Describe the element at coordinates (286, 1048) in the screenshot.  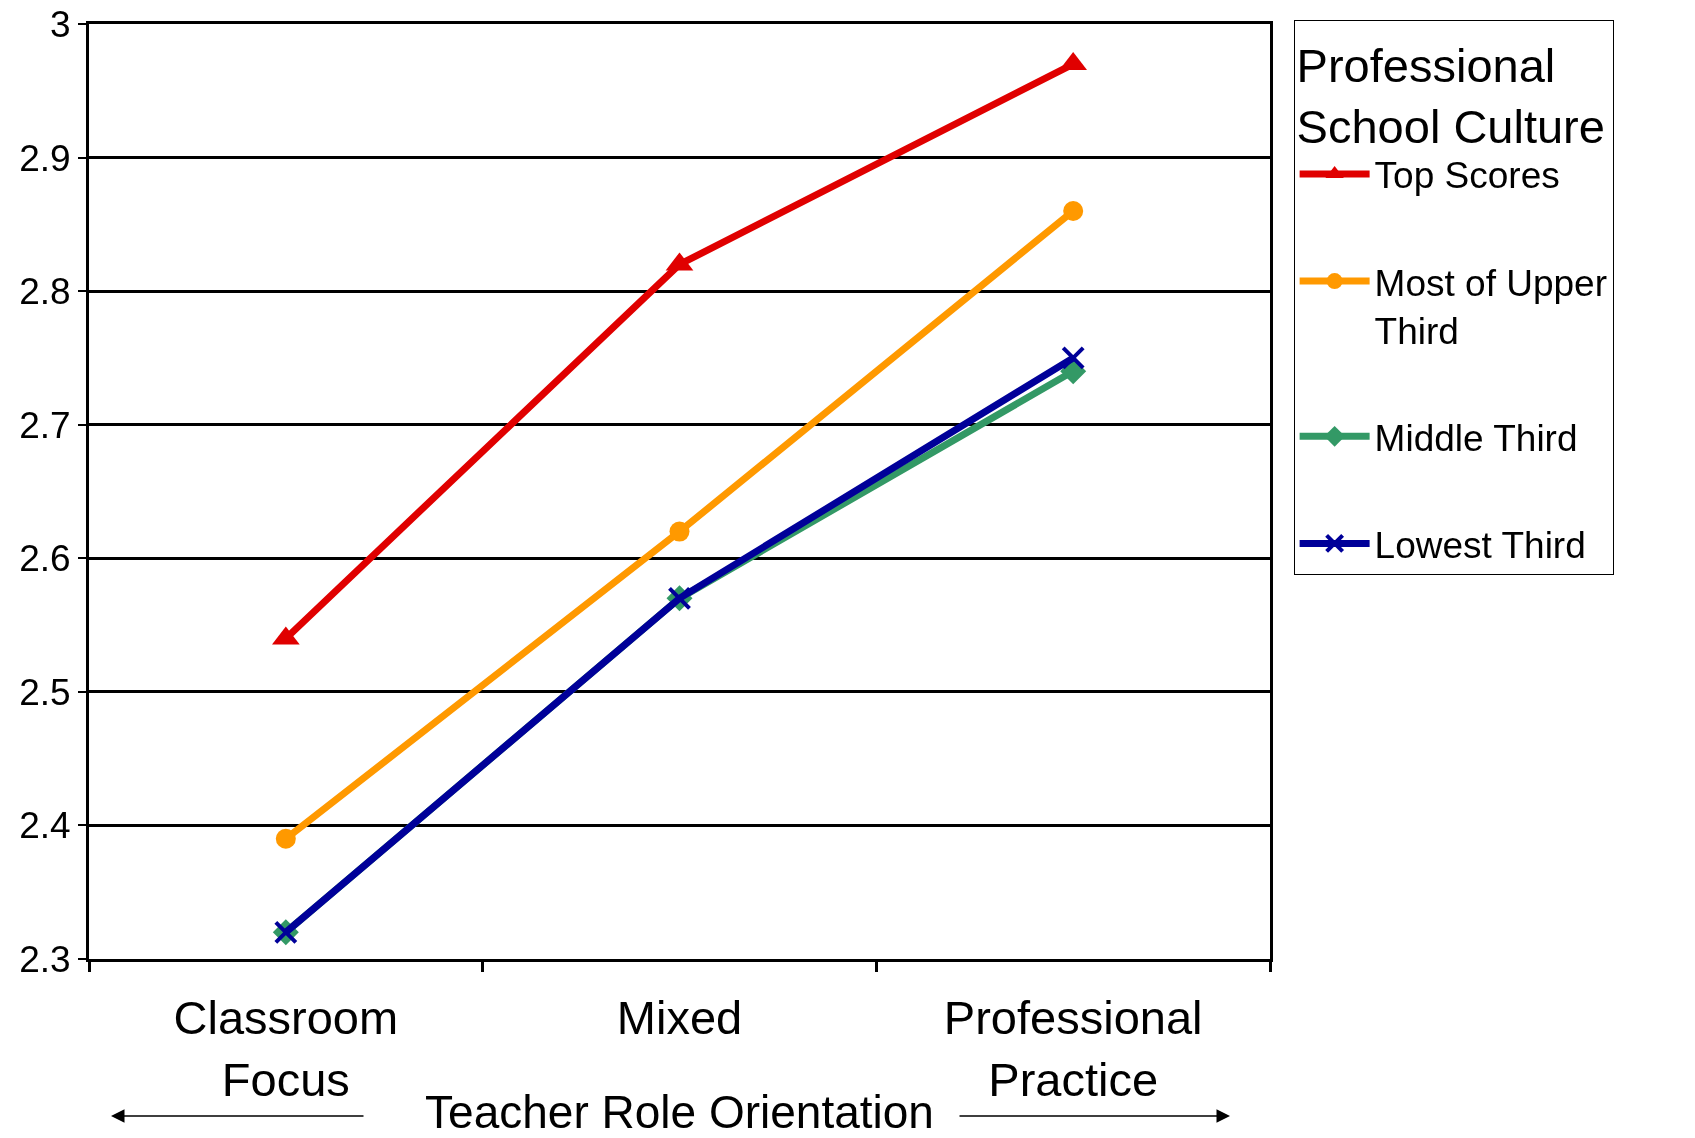
I see `x-tick-label: Classroom Focus` at that location.